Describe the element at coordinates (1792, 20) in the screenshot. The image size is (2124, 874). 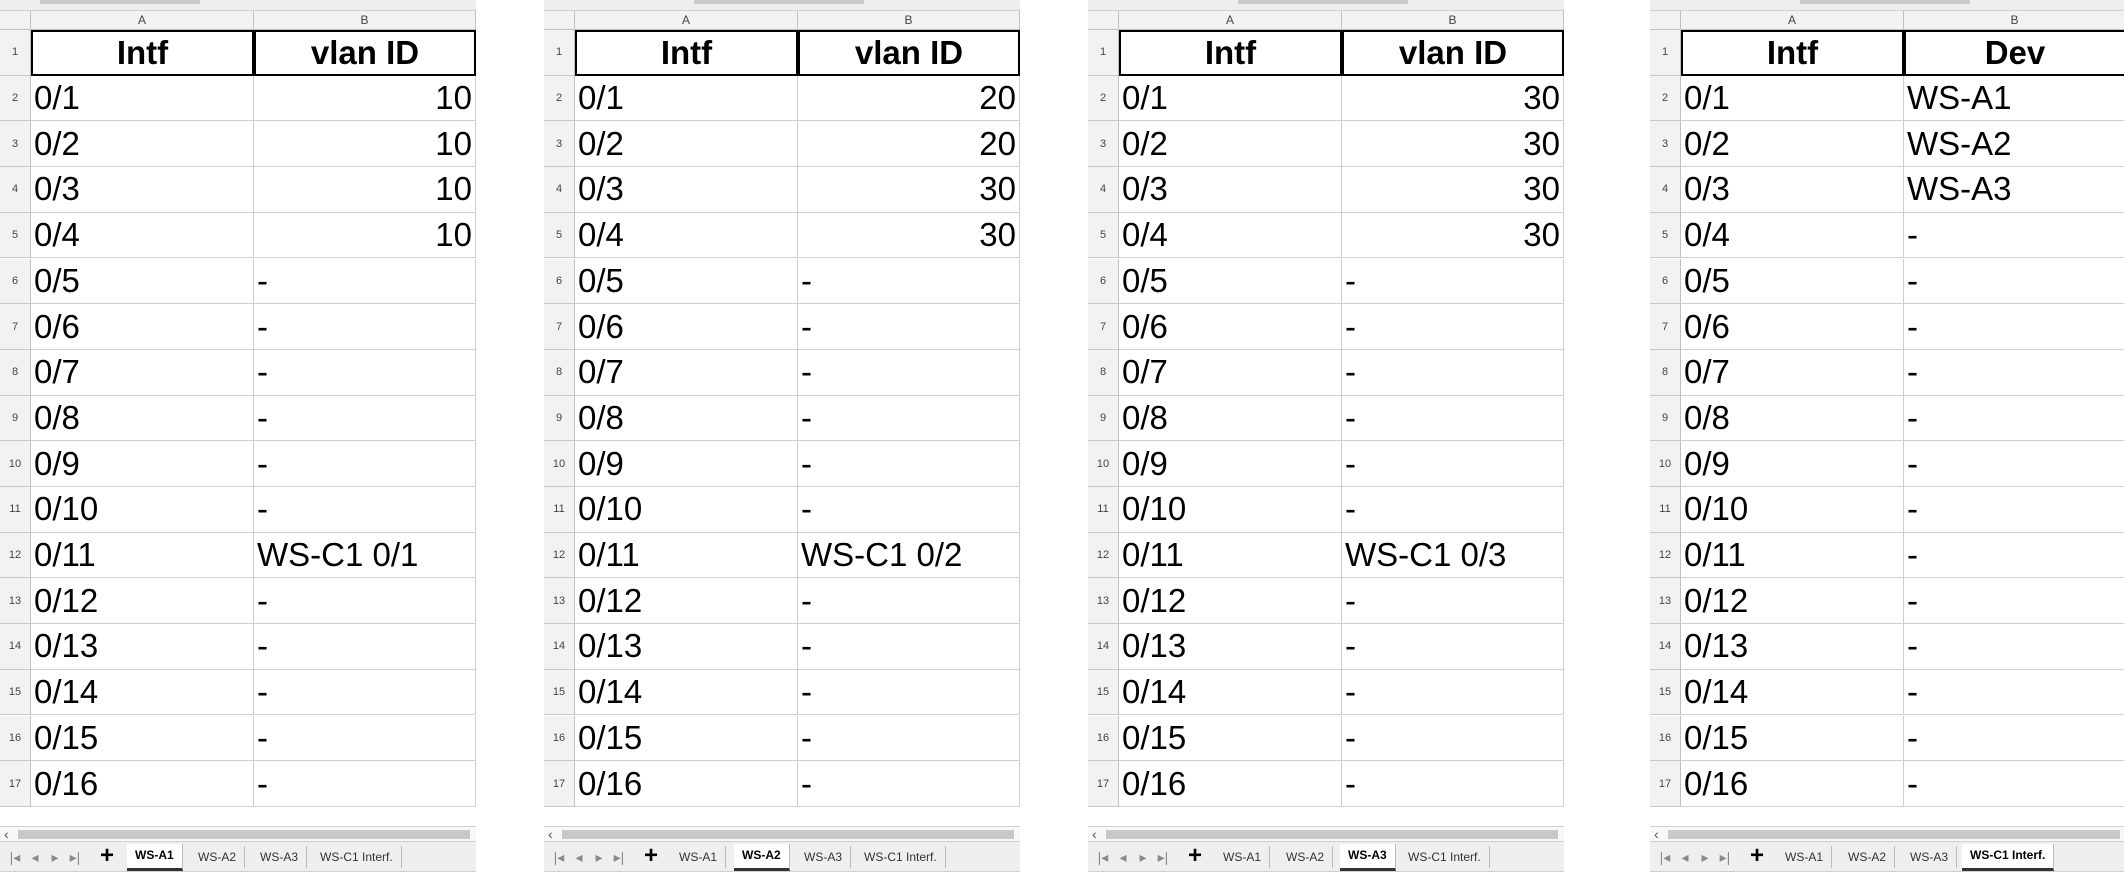
I see `column-header-a: A` at that location.